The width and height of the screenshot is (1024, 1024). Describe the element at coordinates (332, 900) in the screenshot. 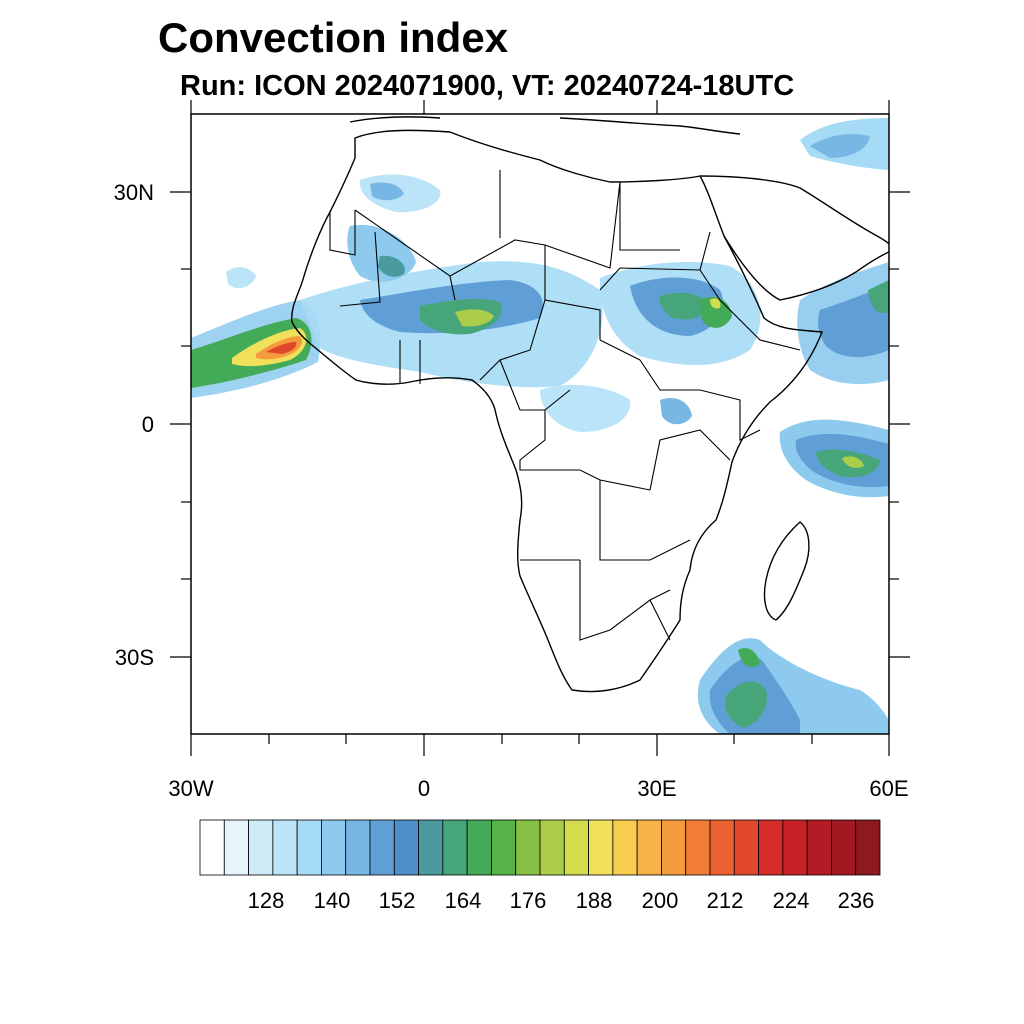

I see `colorbar-label: 140` at that location.